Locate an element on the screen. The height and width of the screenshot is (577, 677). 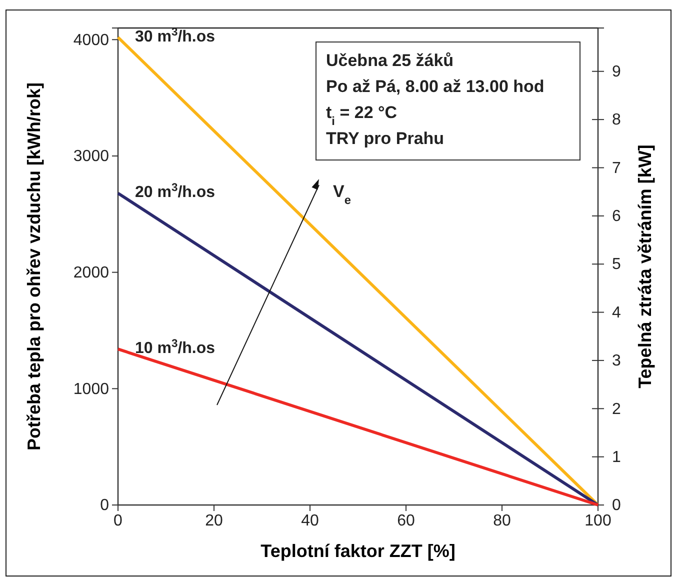
x-tick-label: 0 is located at coordinates (118, 521).